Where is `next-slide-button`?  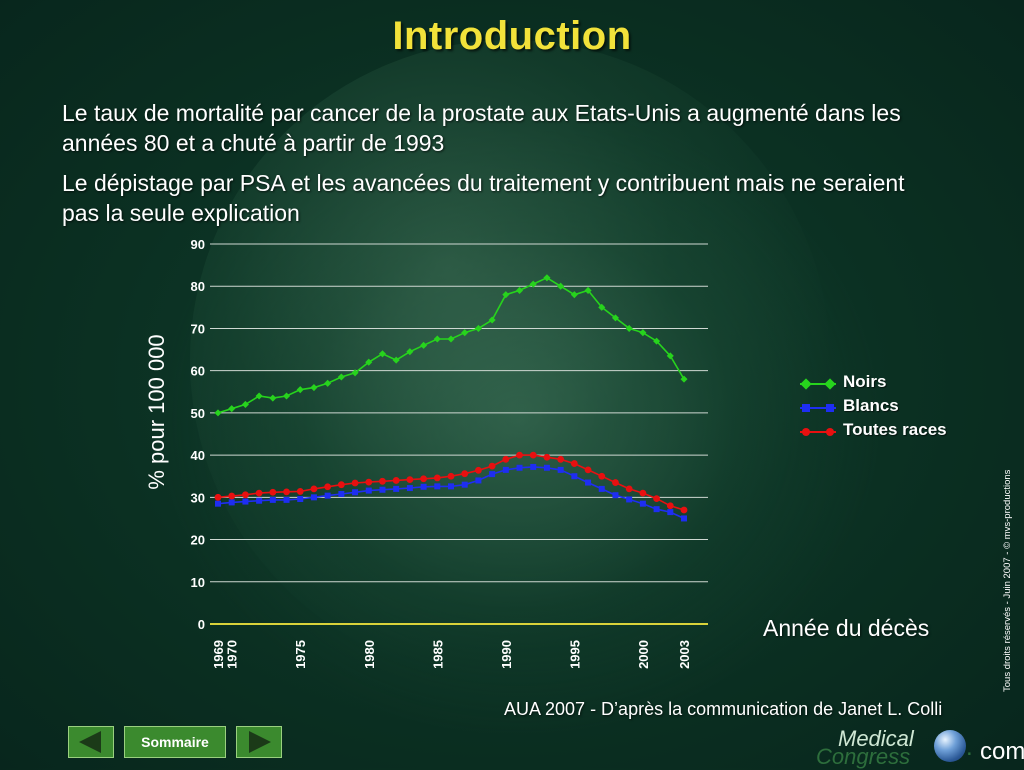 next-slide-button is located at coordinates (259, 742).